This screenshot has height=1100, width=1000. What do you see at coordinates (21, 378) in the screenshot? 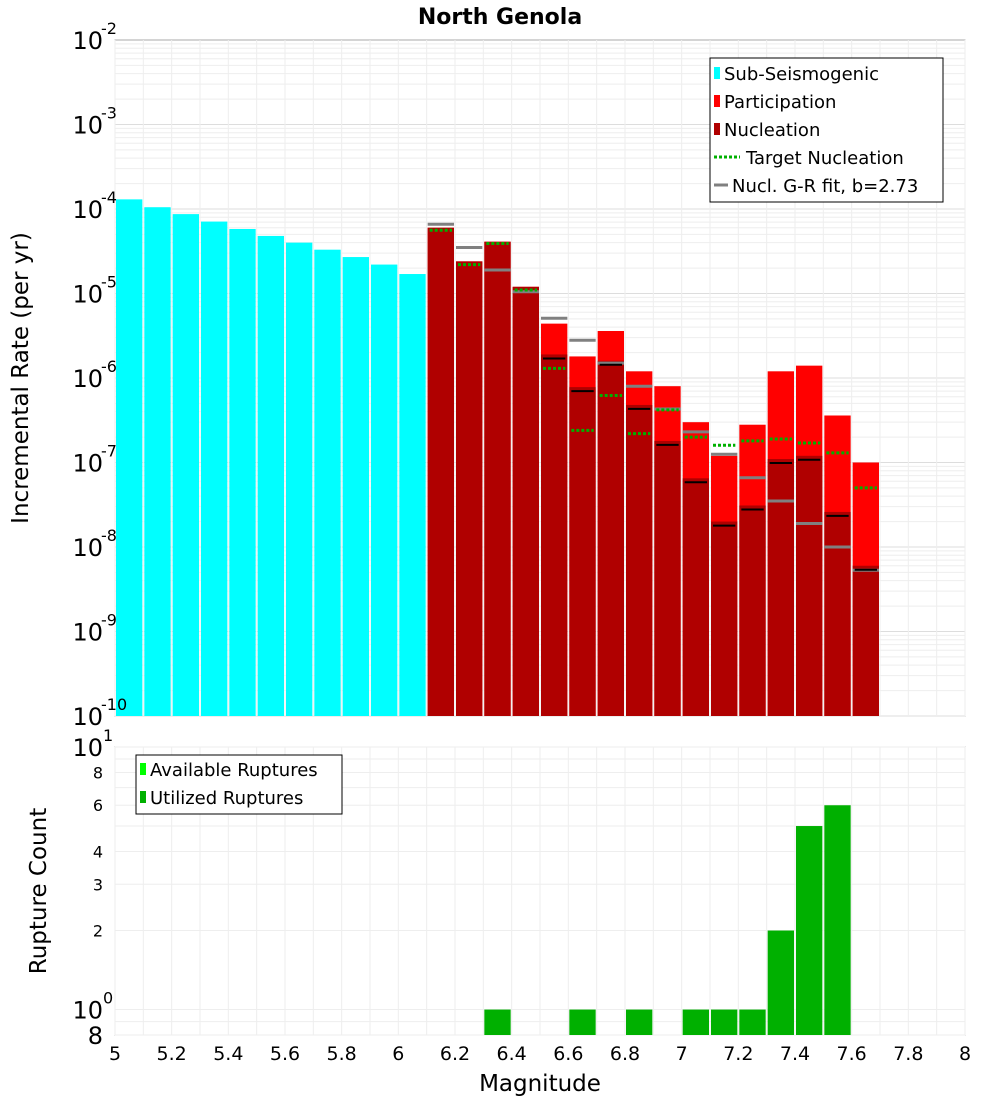
I see `top-y-axis-label: Incremental Rate (per yr)` at bounding box center [21, 378].